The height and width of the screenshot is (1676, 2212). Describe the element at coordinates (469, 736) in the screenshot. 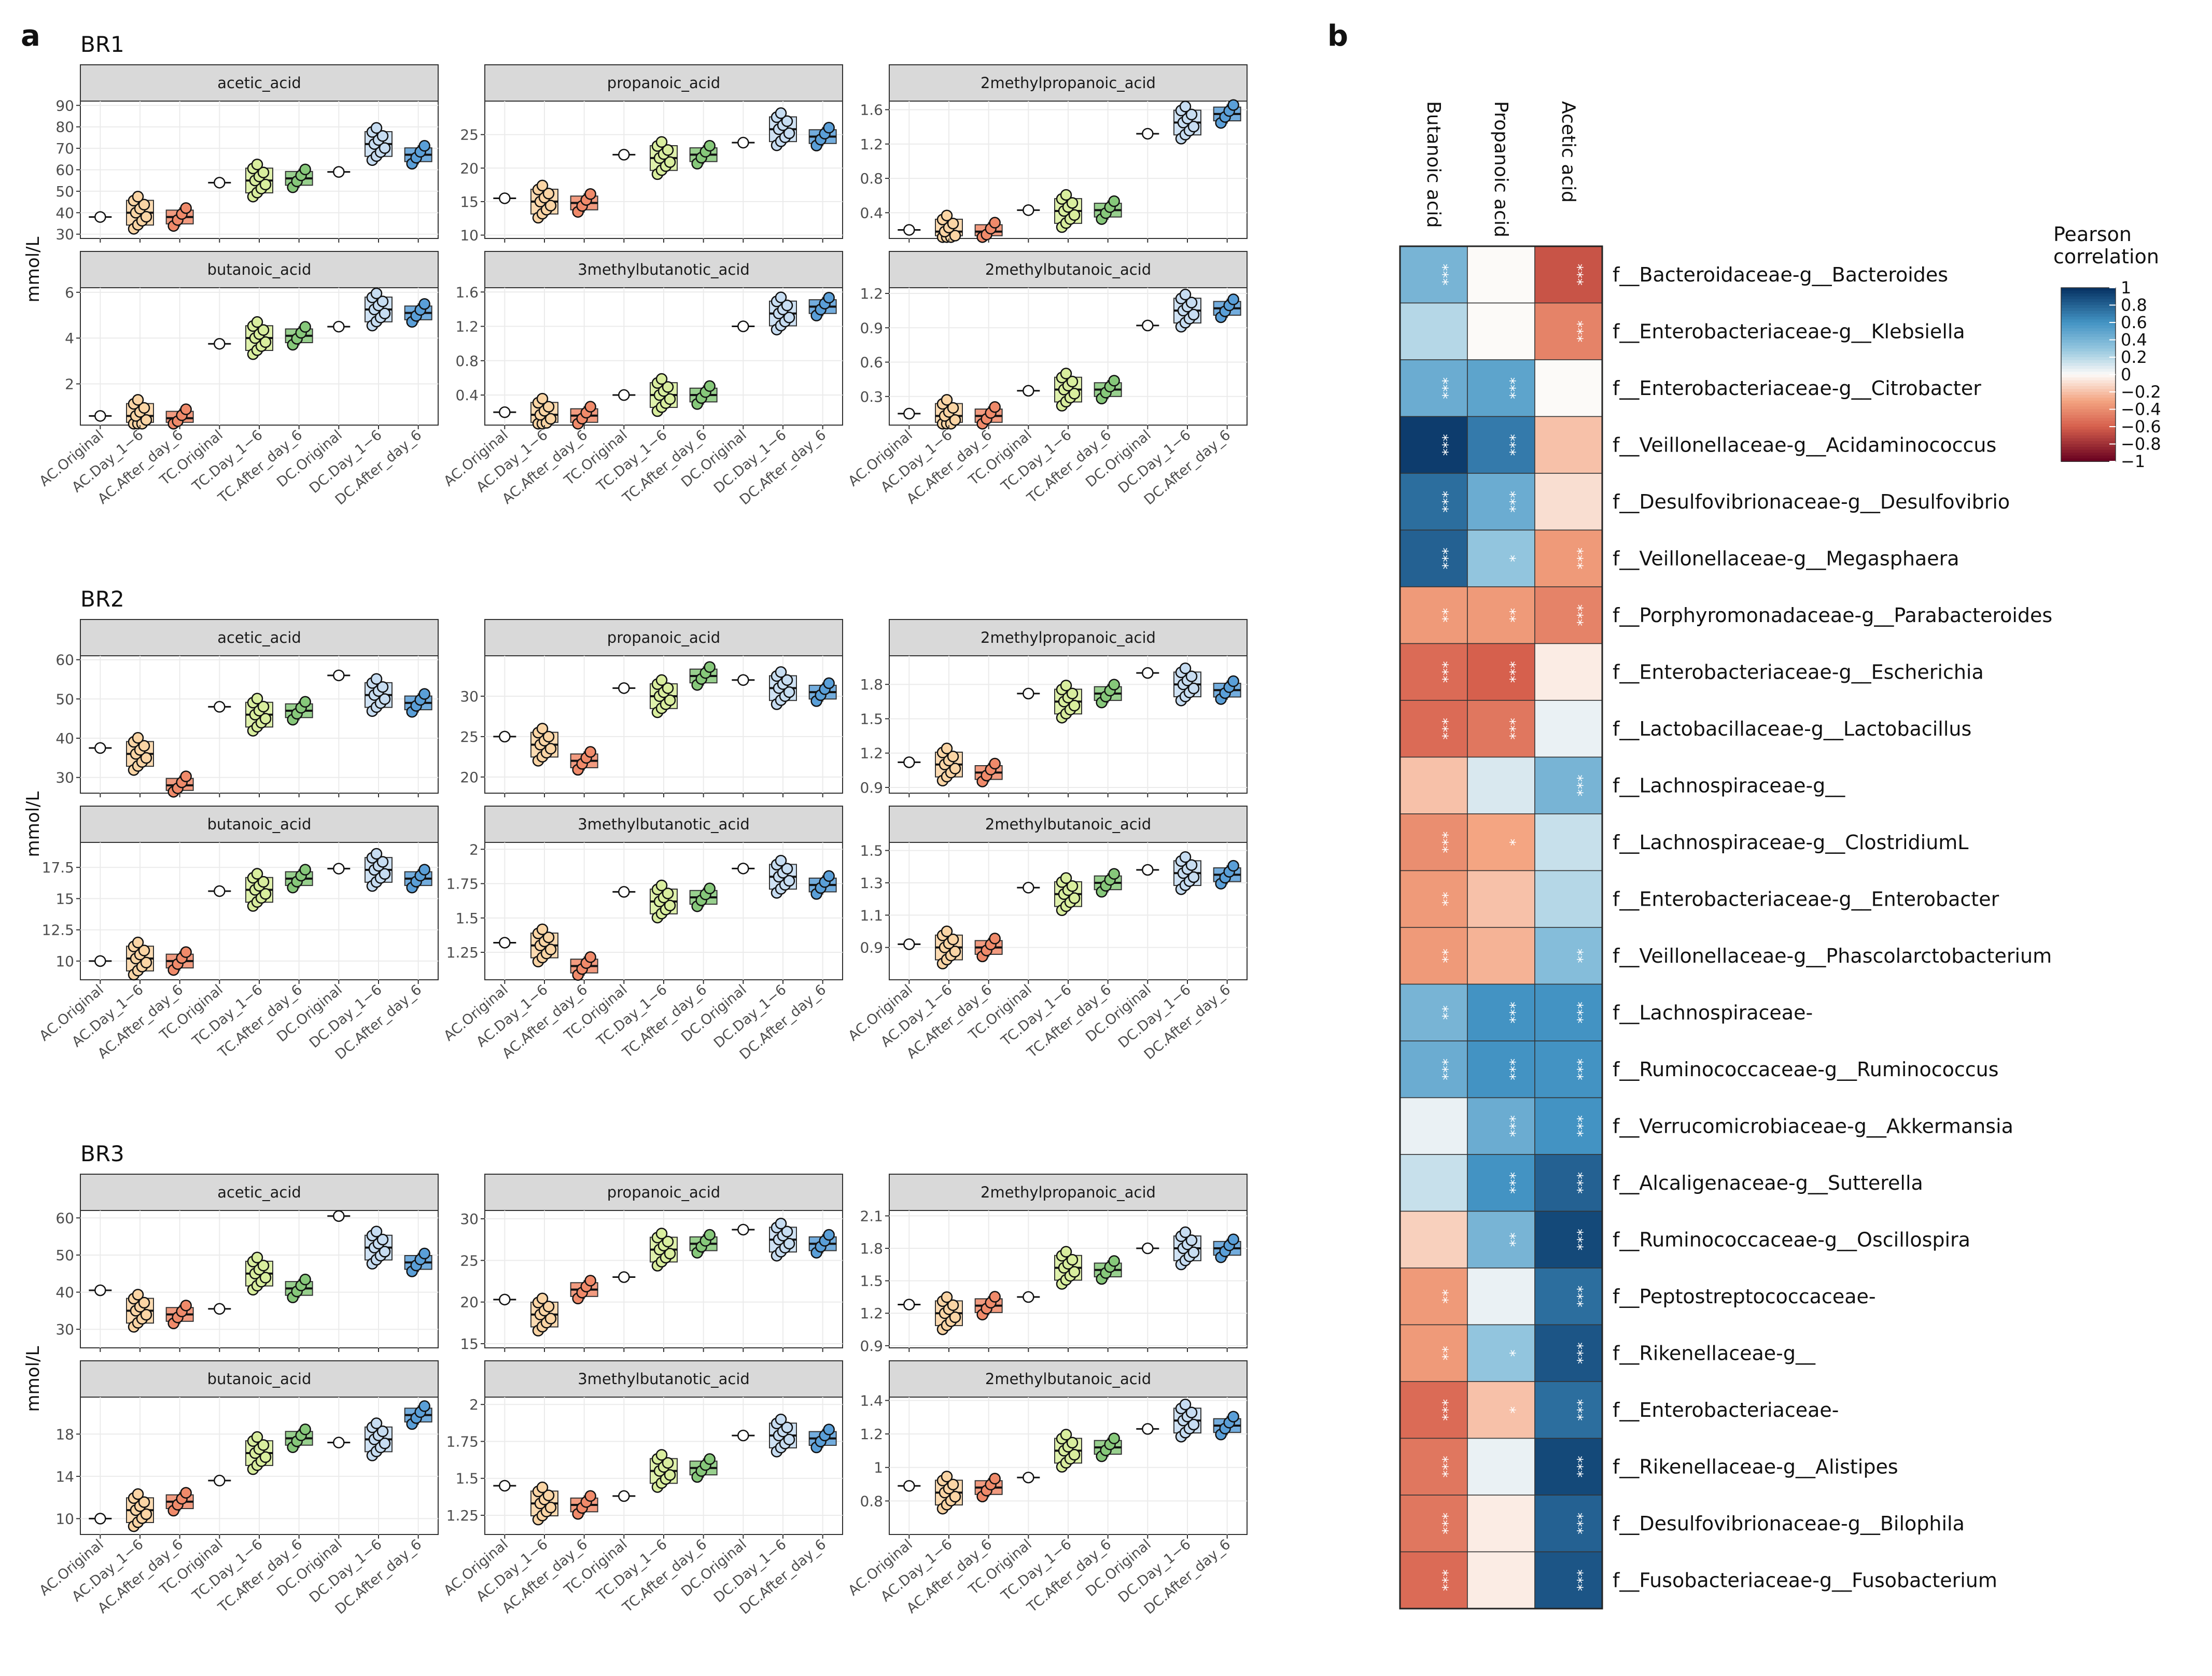

I see `y-tick-label: 25` at that location.